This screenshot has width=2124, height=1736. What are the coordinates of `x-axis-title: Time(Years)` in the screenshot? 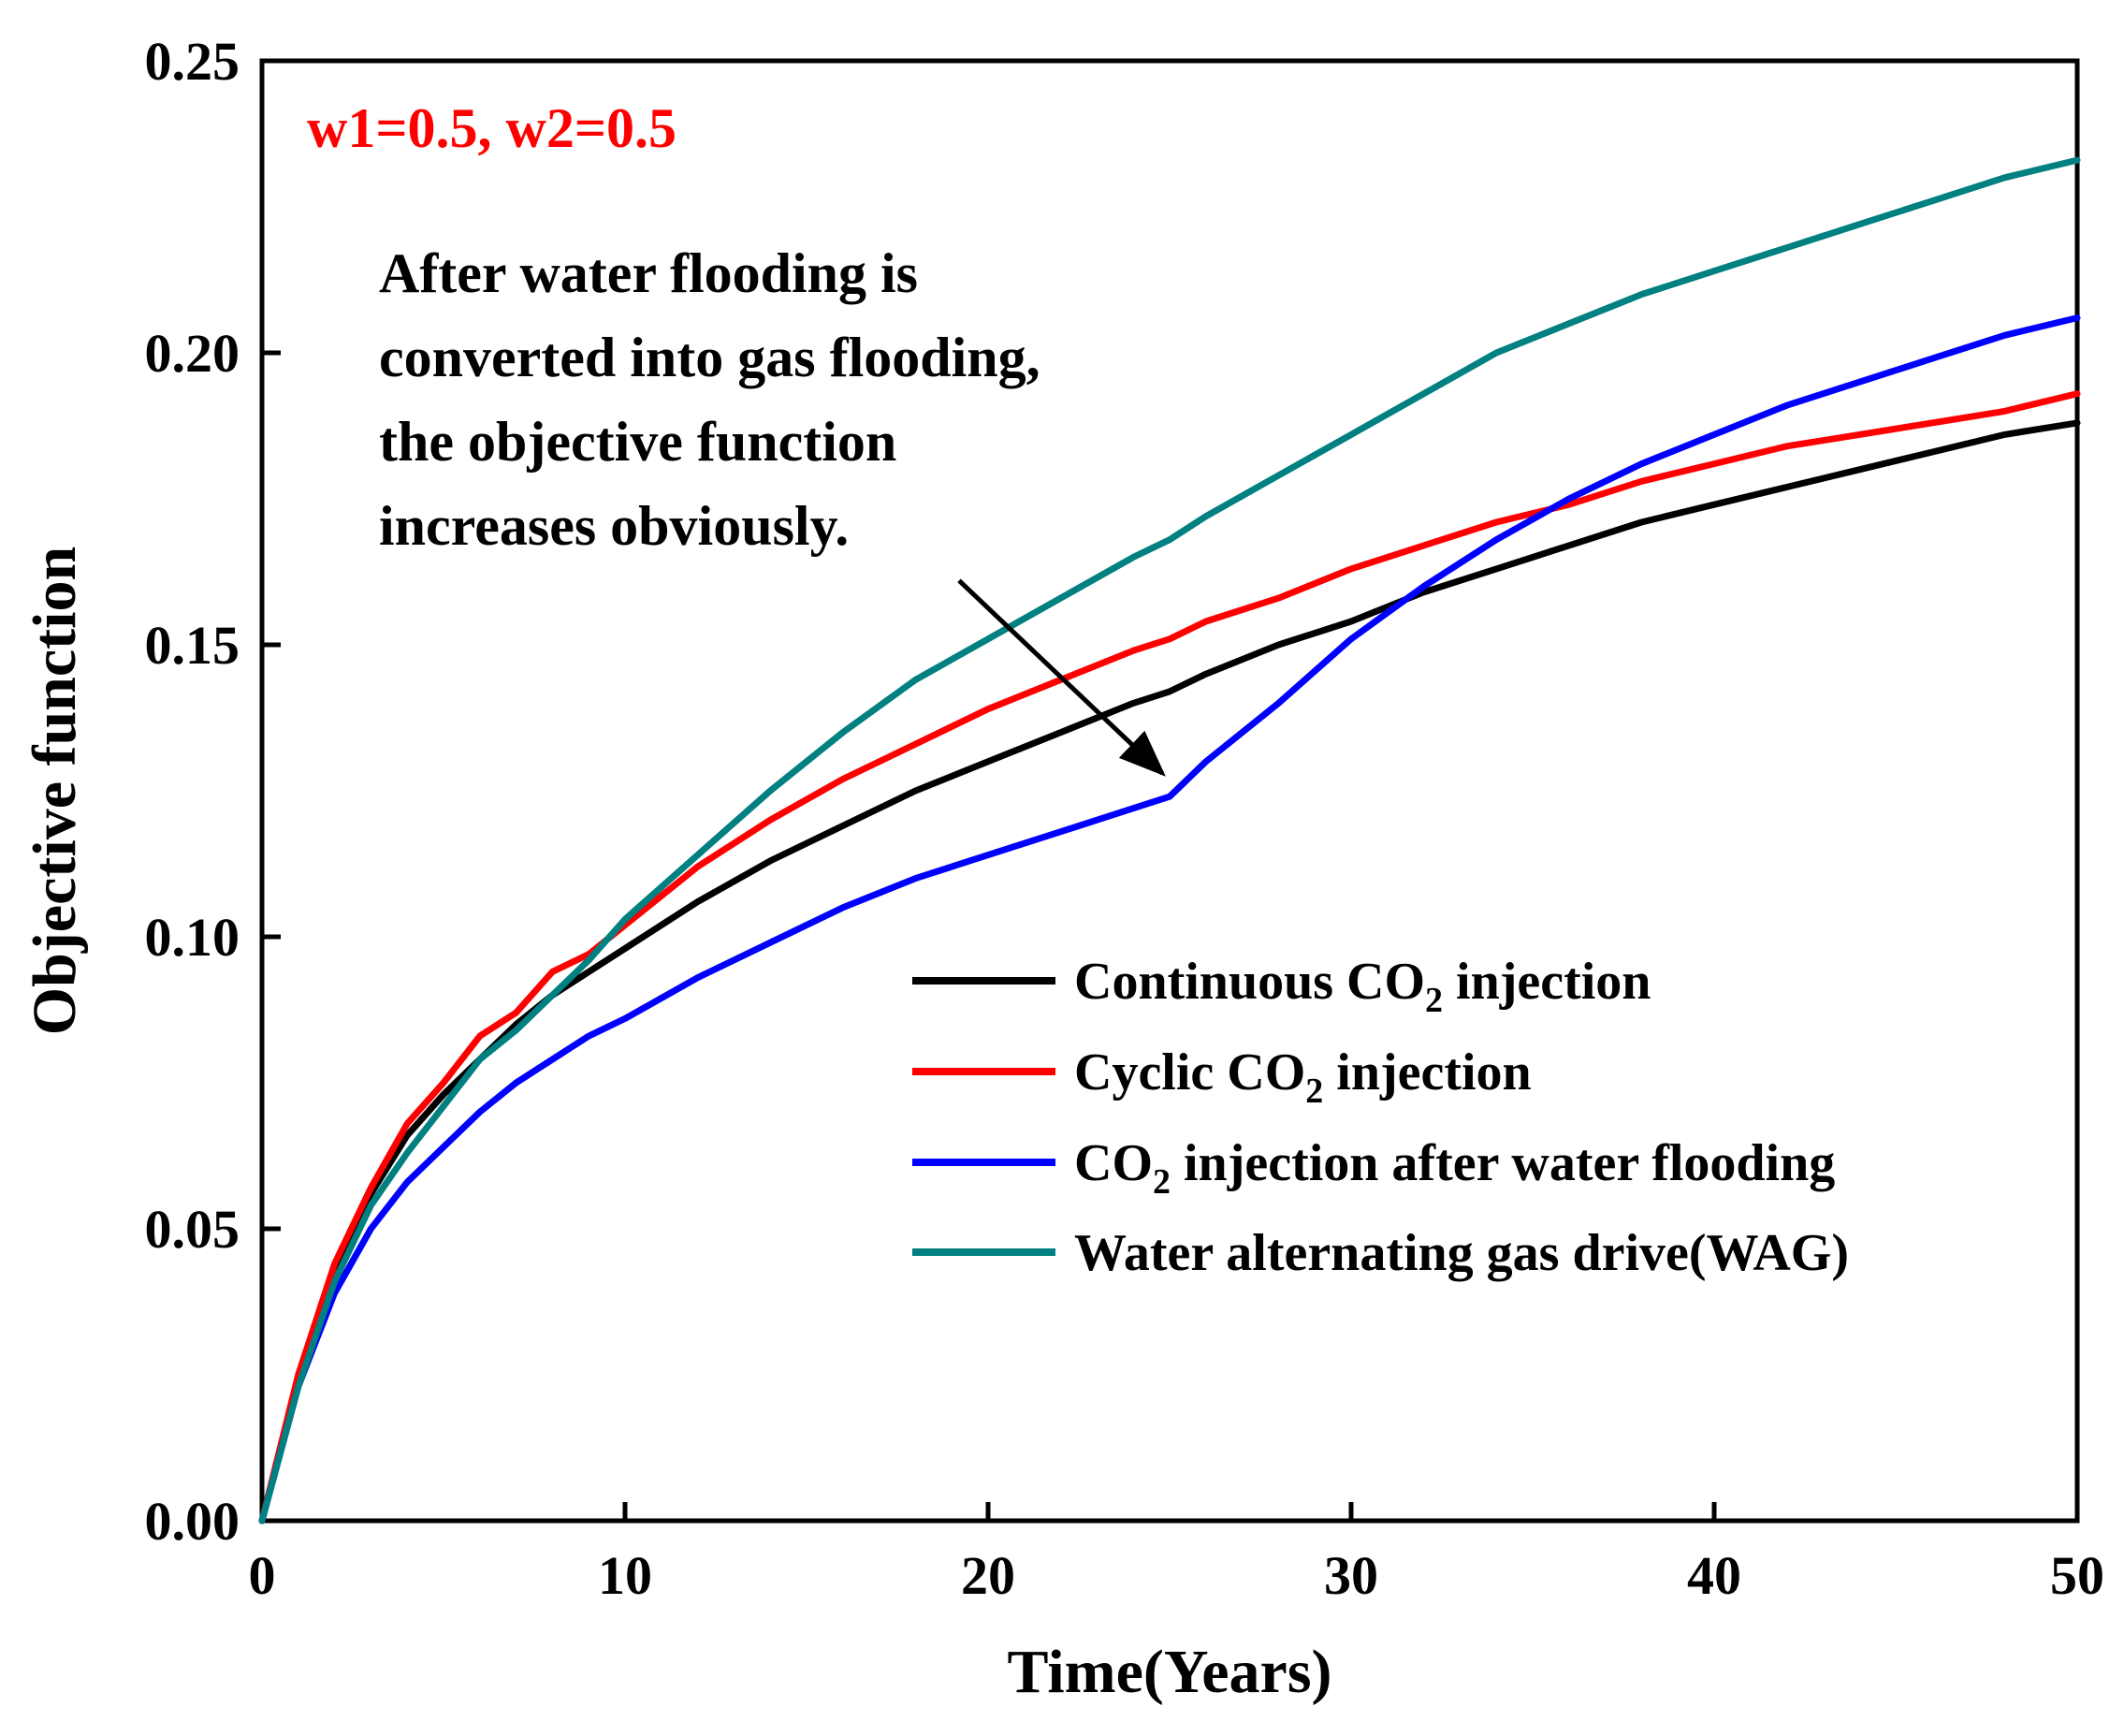 It's located at (1169, 1672).